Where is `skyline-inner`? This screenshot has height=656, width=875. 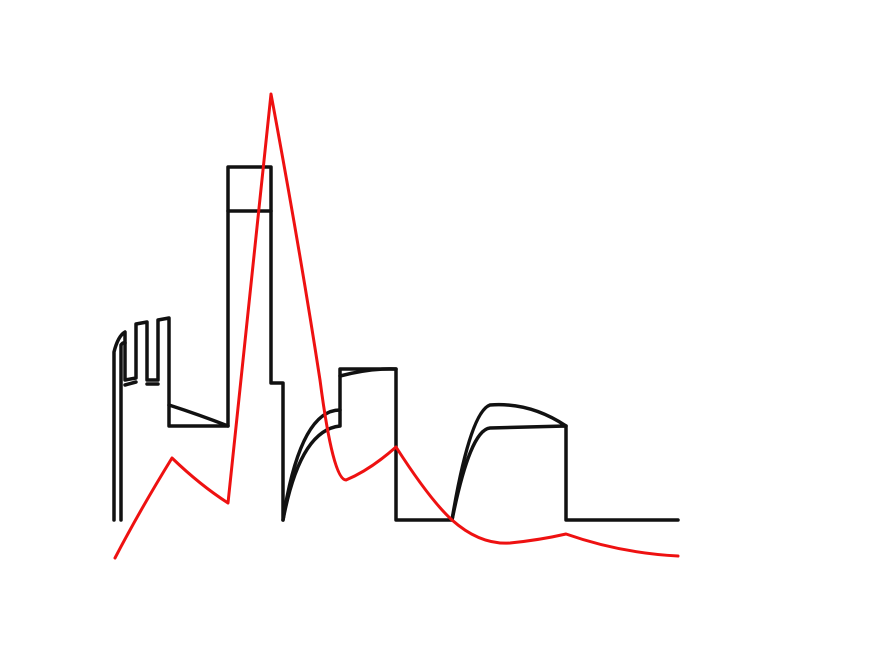
skyline-inner is located at coordinates (139, 431).